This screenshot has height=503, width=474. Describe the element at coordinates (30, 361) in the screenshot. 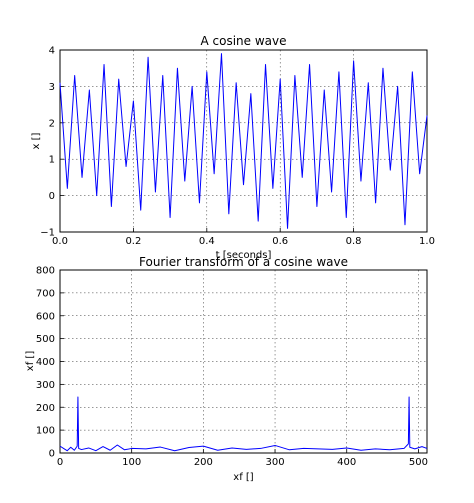

I see `y-axis-label: xf []` at that location.